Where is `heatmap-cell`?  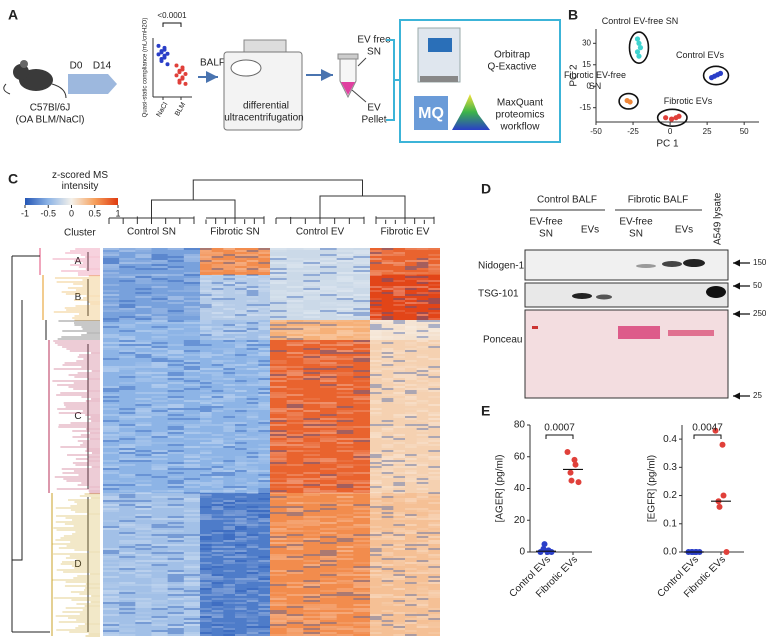 heatmap-cell is located at coordinates (151, 297).